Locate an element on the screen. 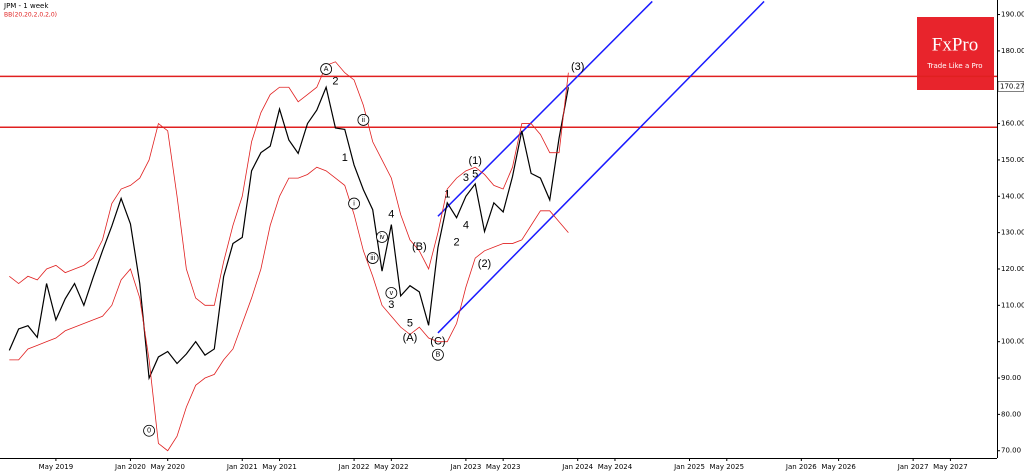 This screenshot has width=1024, height=474. wave-label: A is located at coordinates (326, 69).